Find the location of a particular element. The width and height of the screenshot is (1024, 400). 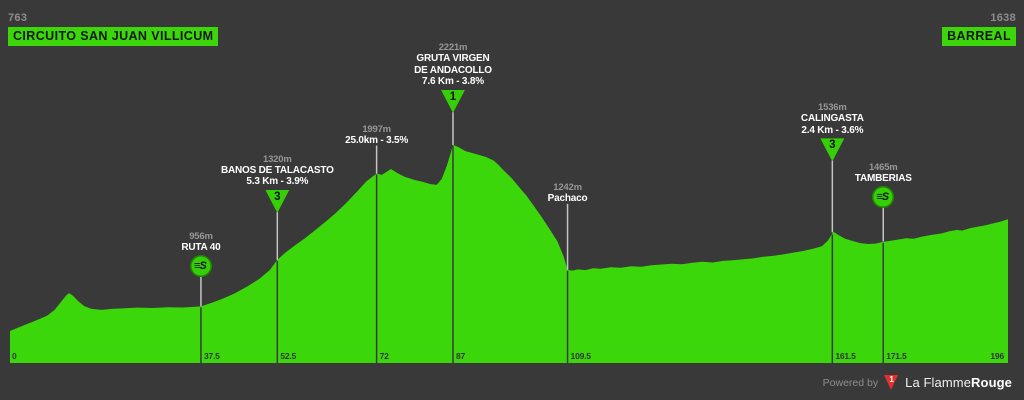

la-flamme-rouge-logo-icon: 1 is located at coordinates (891, 382).